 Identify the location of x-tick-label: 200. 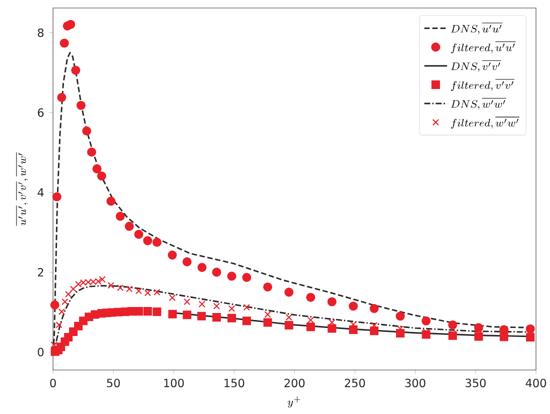
(294, 383).